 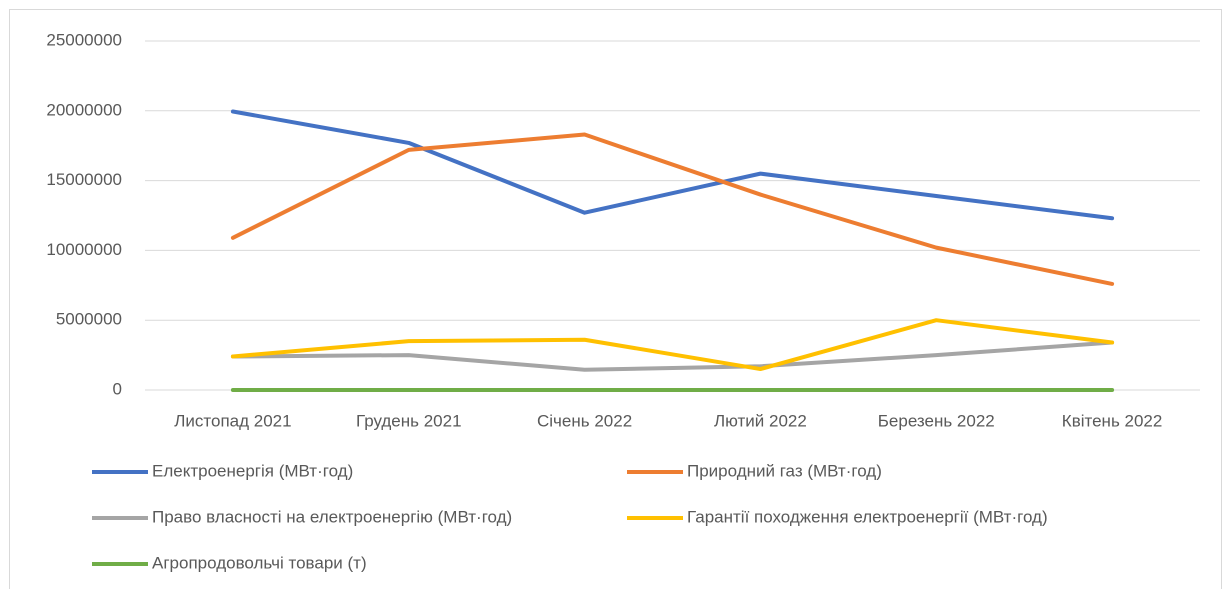 I want to click on legend-label: Природний газ (МВт·год), so click(x=784, y=470).